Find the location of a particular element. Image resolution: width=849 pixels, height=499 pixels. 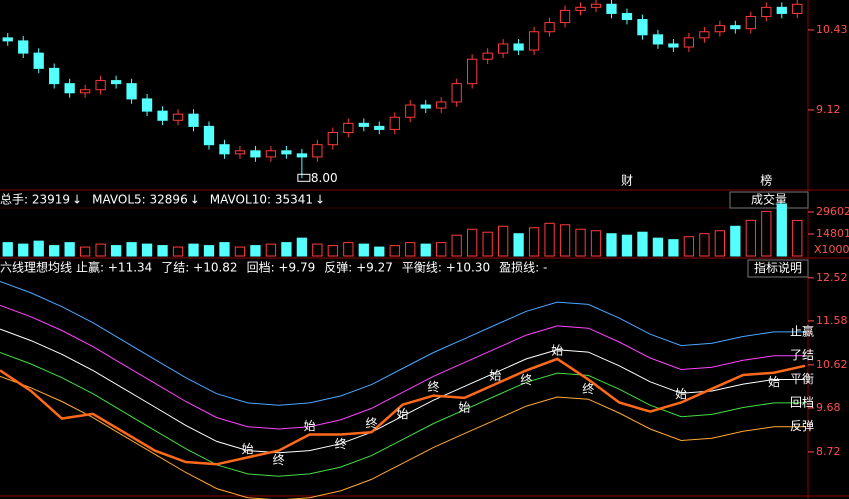

y-tick-label: 8.72 is located at coordinates (828, 451).